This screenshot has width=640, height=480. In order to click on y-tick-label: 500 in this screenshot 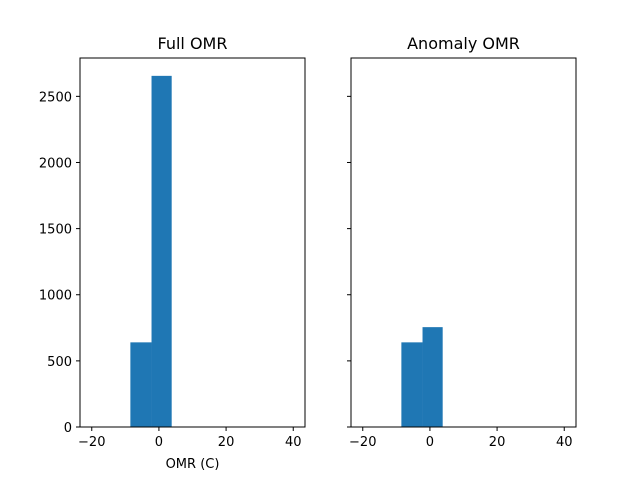, I will do `click(59, 362)`.